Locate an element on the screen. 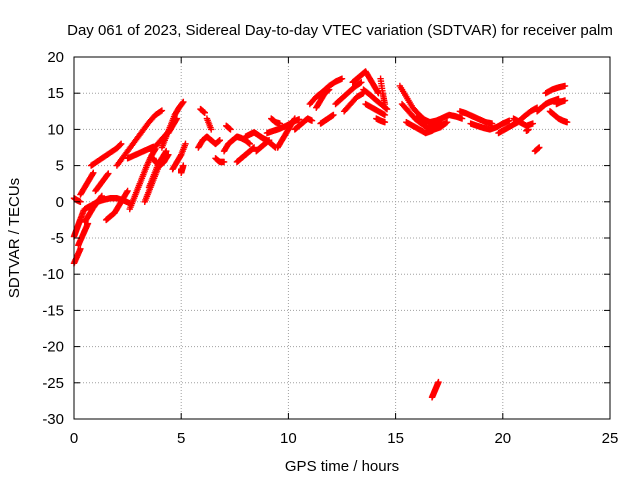  y-tick-label: -30 is located at coordinates (53, 419).